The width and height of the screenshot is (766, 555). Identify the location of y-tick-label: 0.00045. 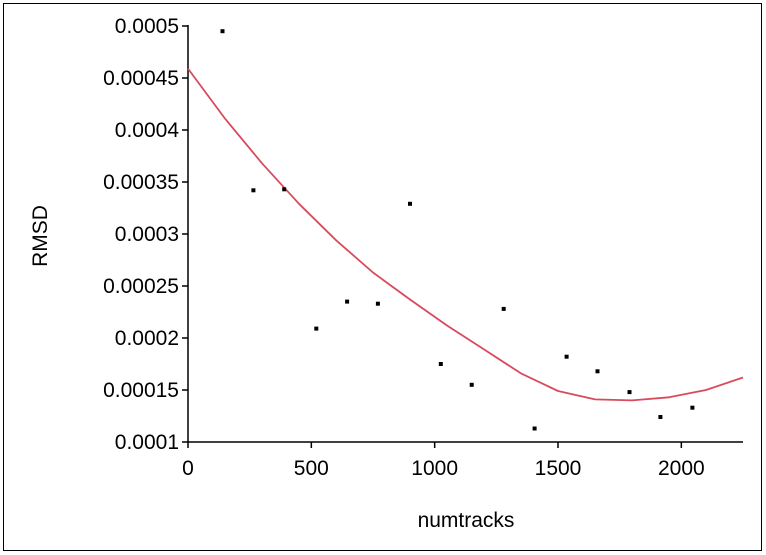
(141, 78).